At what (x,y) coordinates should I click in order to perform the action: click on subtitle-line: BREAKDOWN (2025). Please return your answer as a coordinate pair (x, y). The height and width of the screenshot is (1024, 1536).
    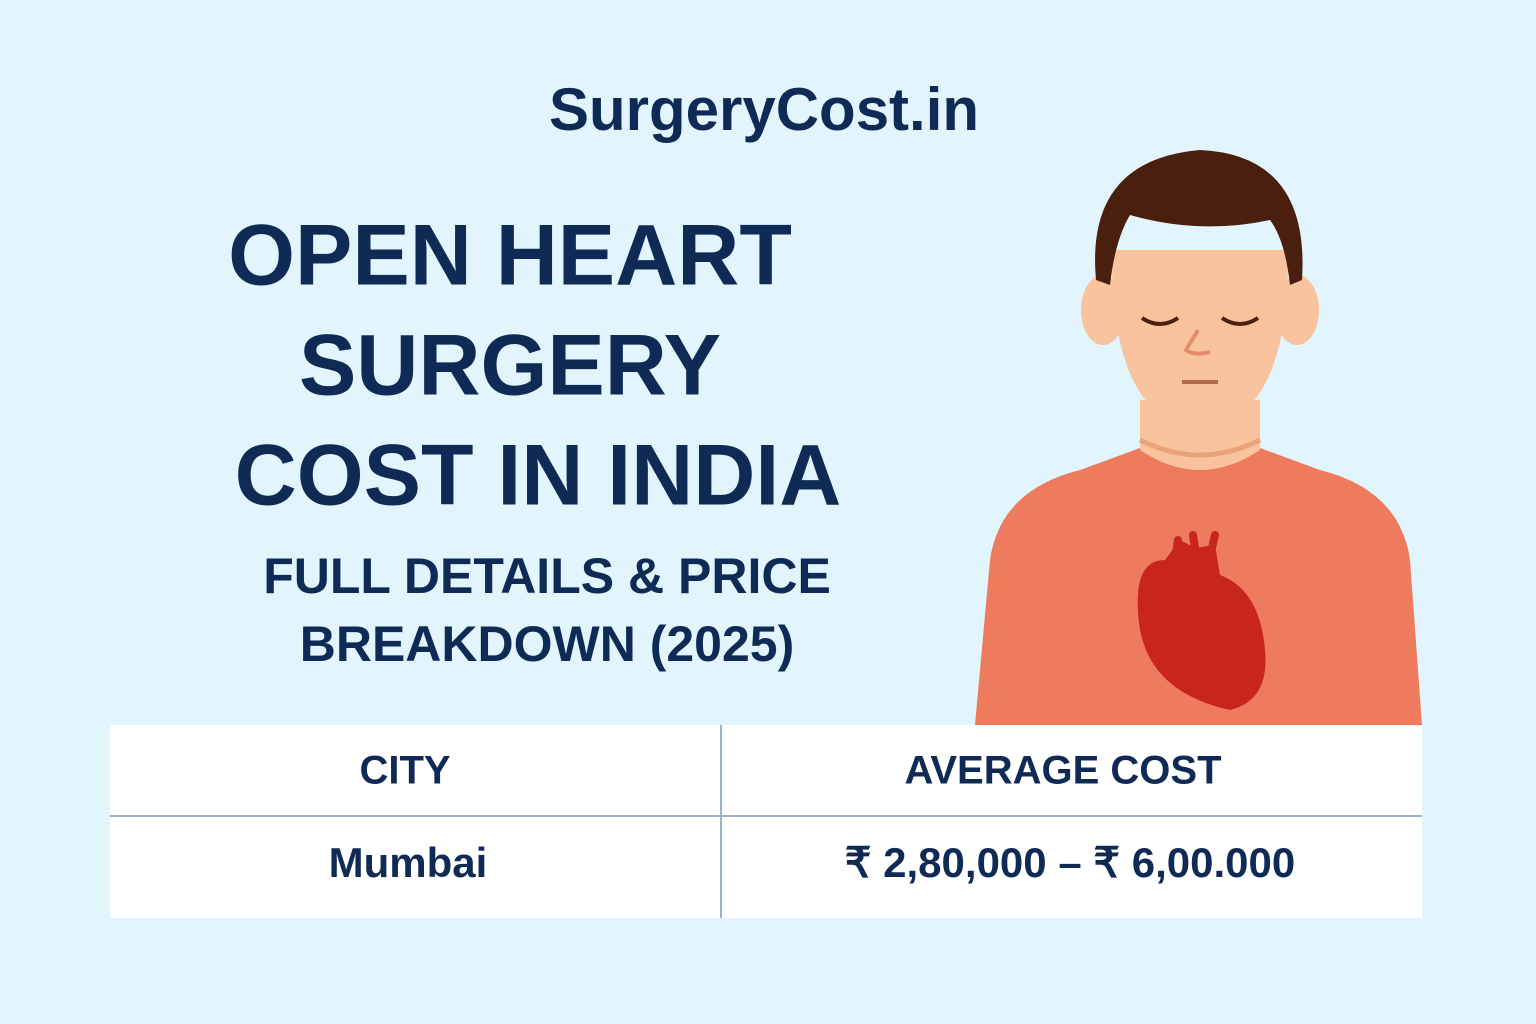
    Looking at the image, I should click on (547, 644).